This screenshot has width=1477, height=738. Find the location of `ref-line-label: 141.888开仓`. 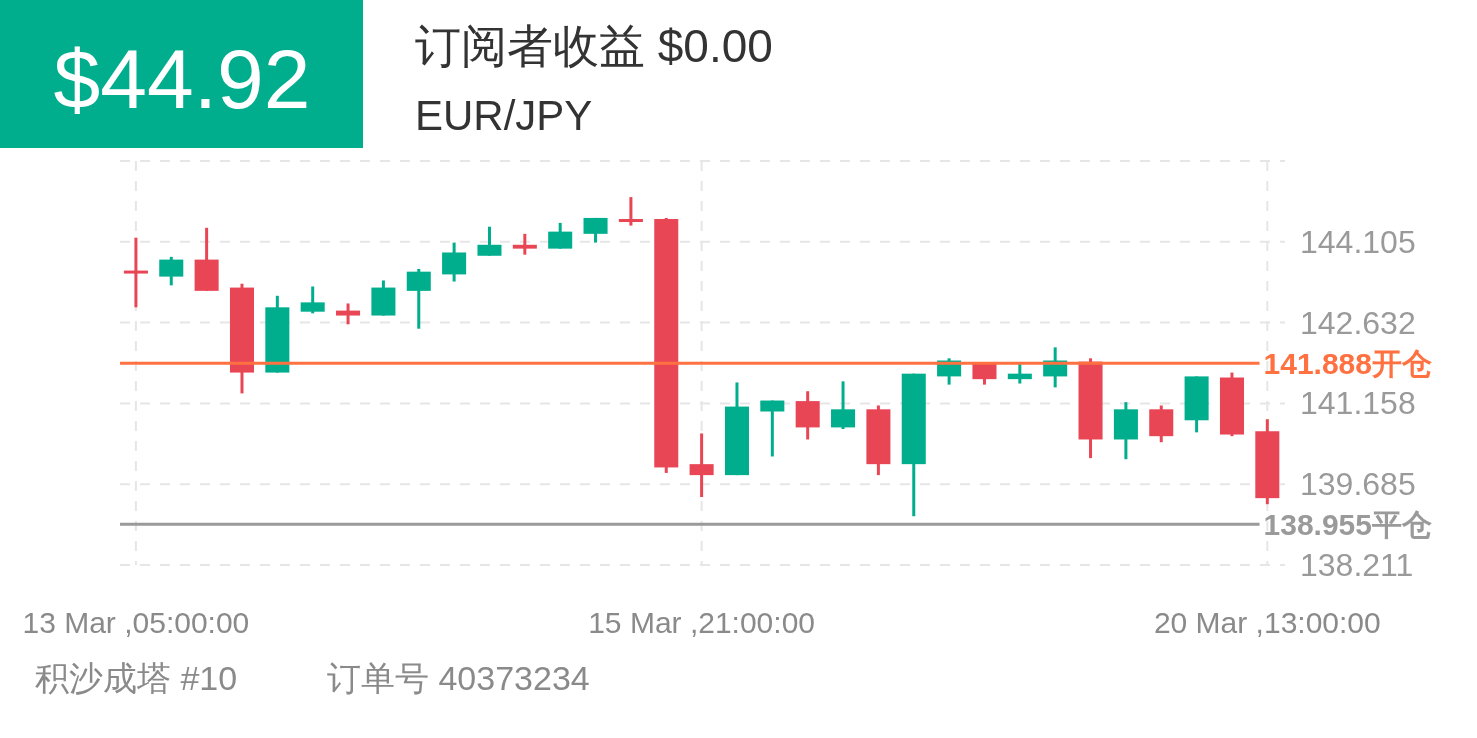

ref-line-label: 141.888开仓 is located at coordinates (1347, 363).